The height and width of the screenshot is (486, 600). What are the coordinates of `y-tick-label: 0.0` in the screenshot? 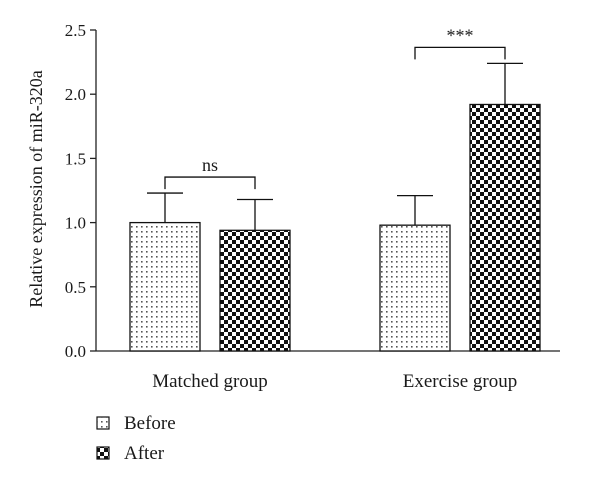 It's located at (75, 351).